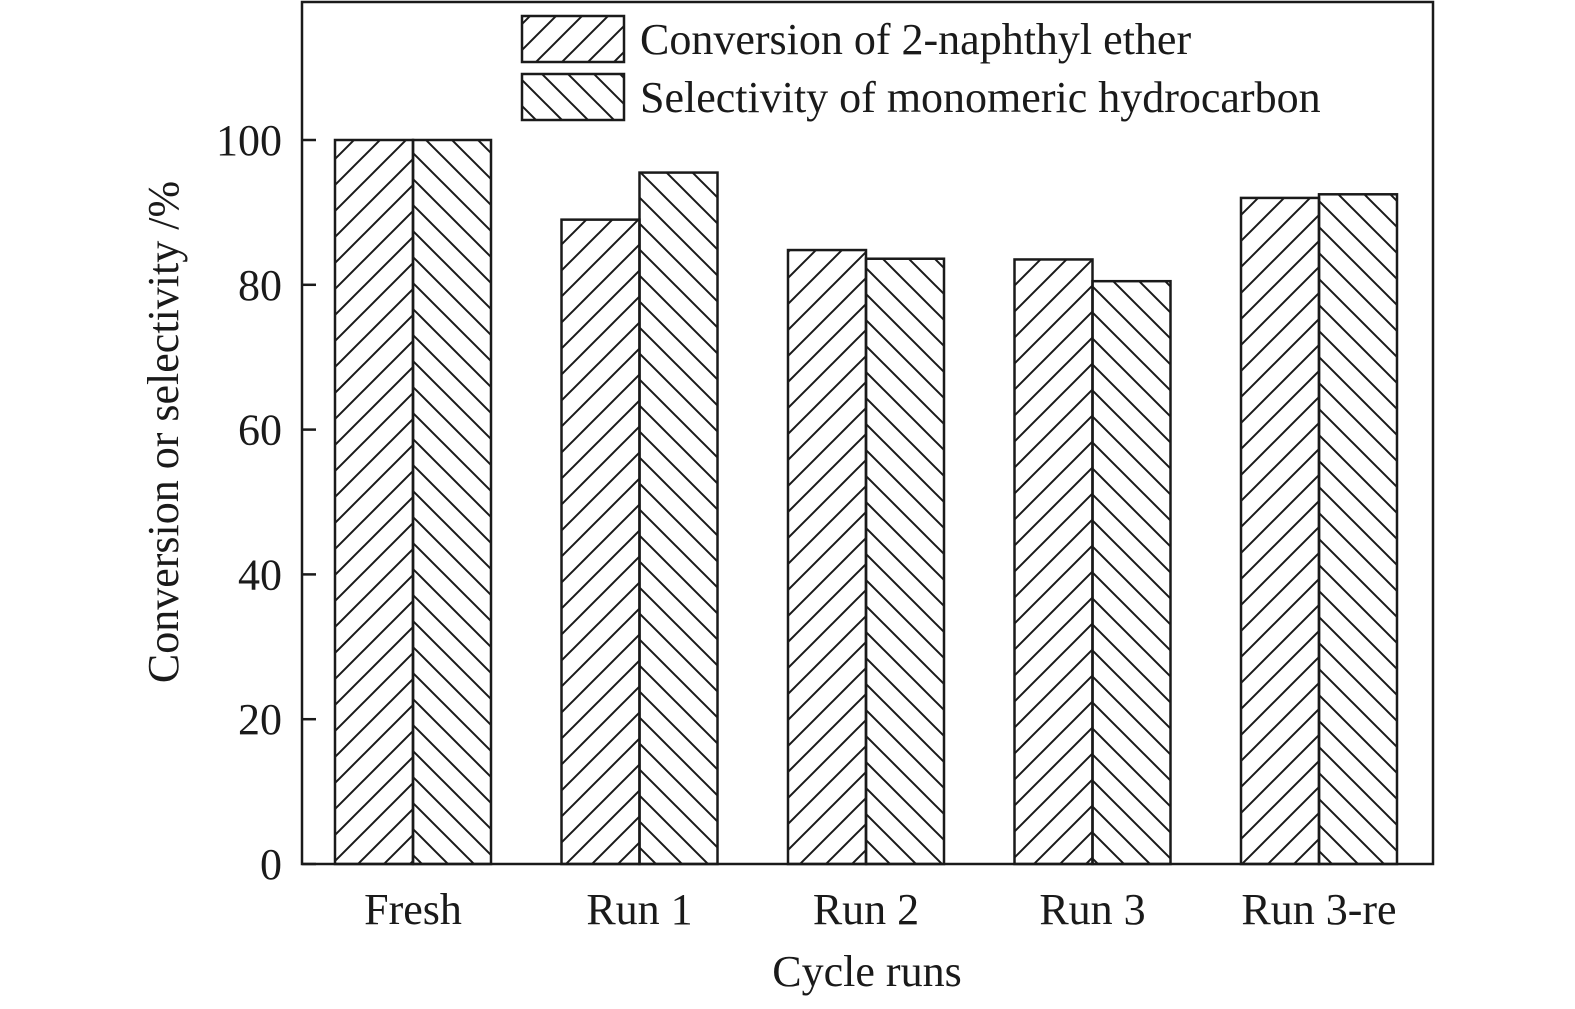 The height and width of the screenshot is (1009, 1575). I want to click on bar-selectivity-run-3-re, so click(1358, 529).